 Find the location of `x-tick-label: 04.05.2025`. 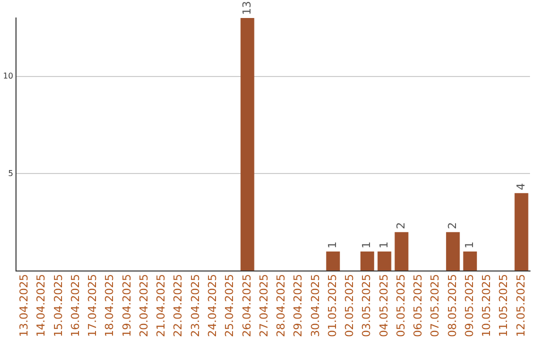

x-tick-label: 04.05.2025 is located at coordinates (383, 306).